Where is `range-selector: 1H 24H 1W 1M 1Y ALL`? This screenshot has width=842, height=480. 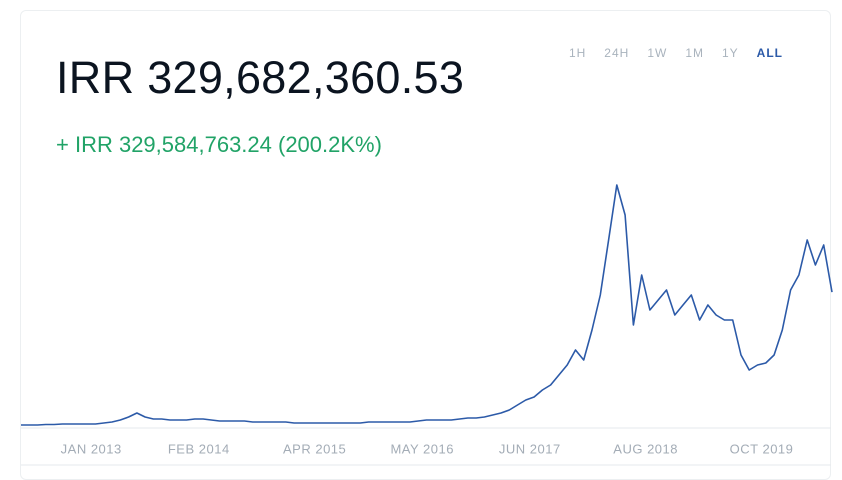 range-selector: 1H 24H 1W 1M 1Y ALL is located at coordinates (676, 53).